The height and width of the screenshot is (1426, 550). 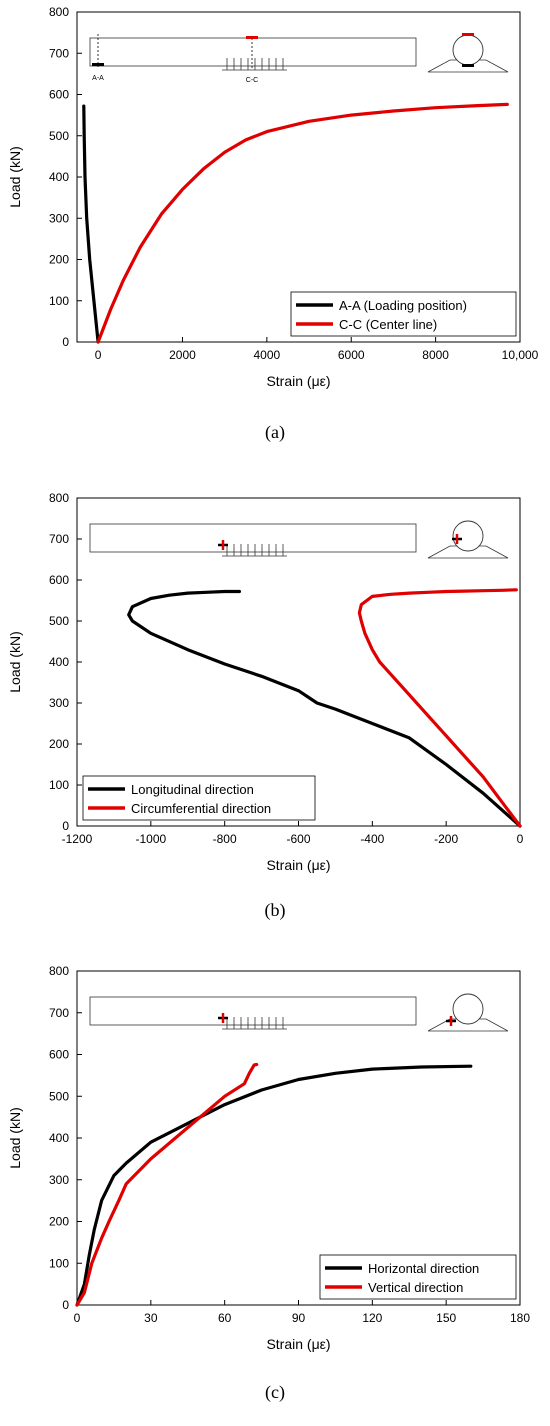 What do you see at coordinates (59, 971) in the screenshot?
I see `y-tick-label: 800` at bounding box center [59, 971].